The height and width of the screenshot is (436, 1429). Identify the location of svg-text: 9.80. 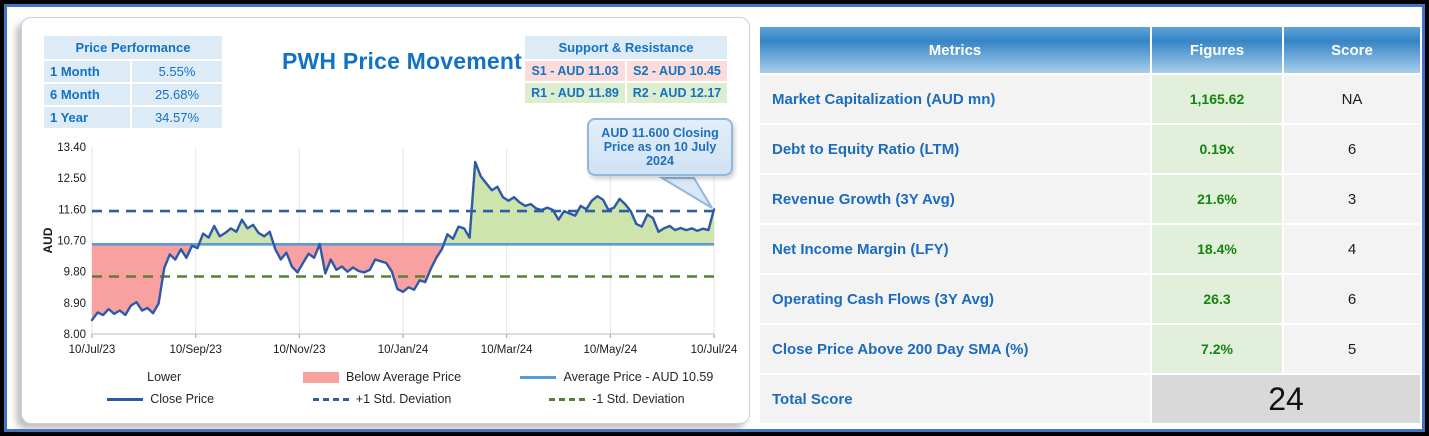
(75, 273).